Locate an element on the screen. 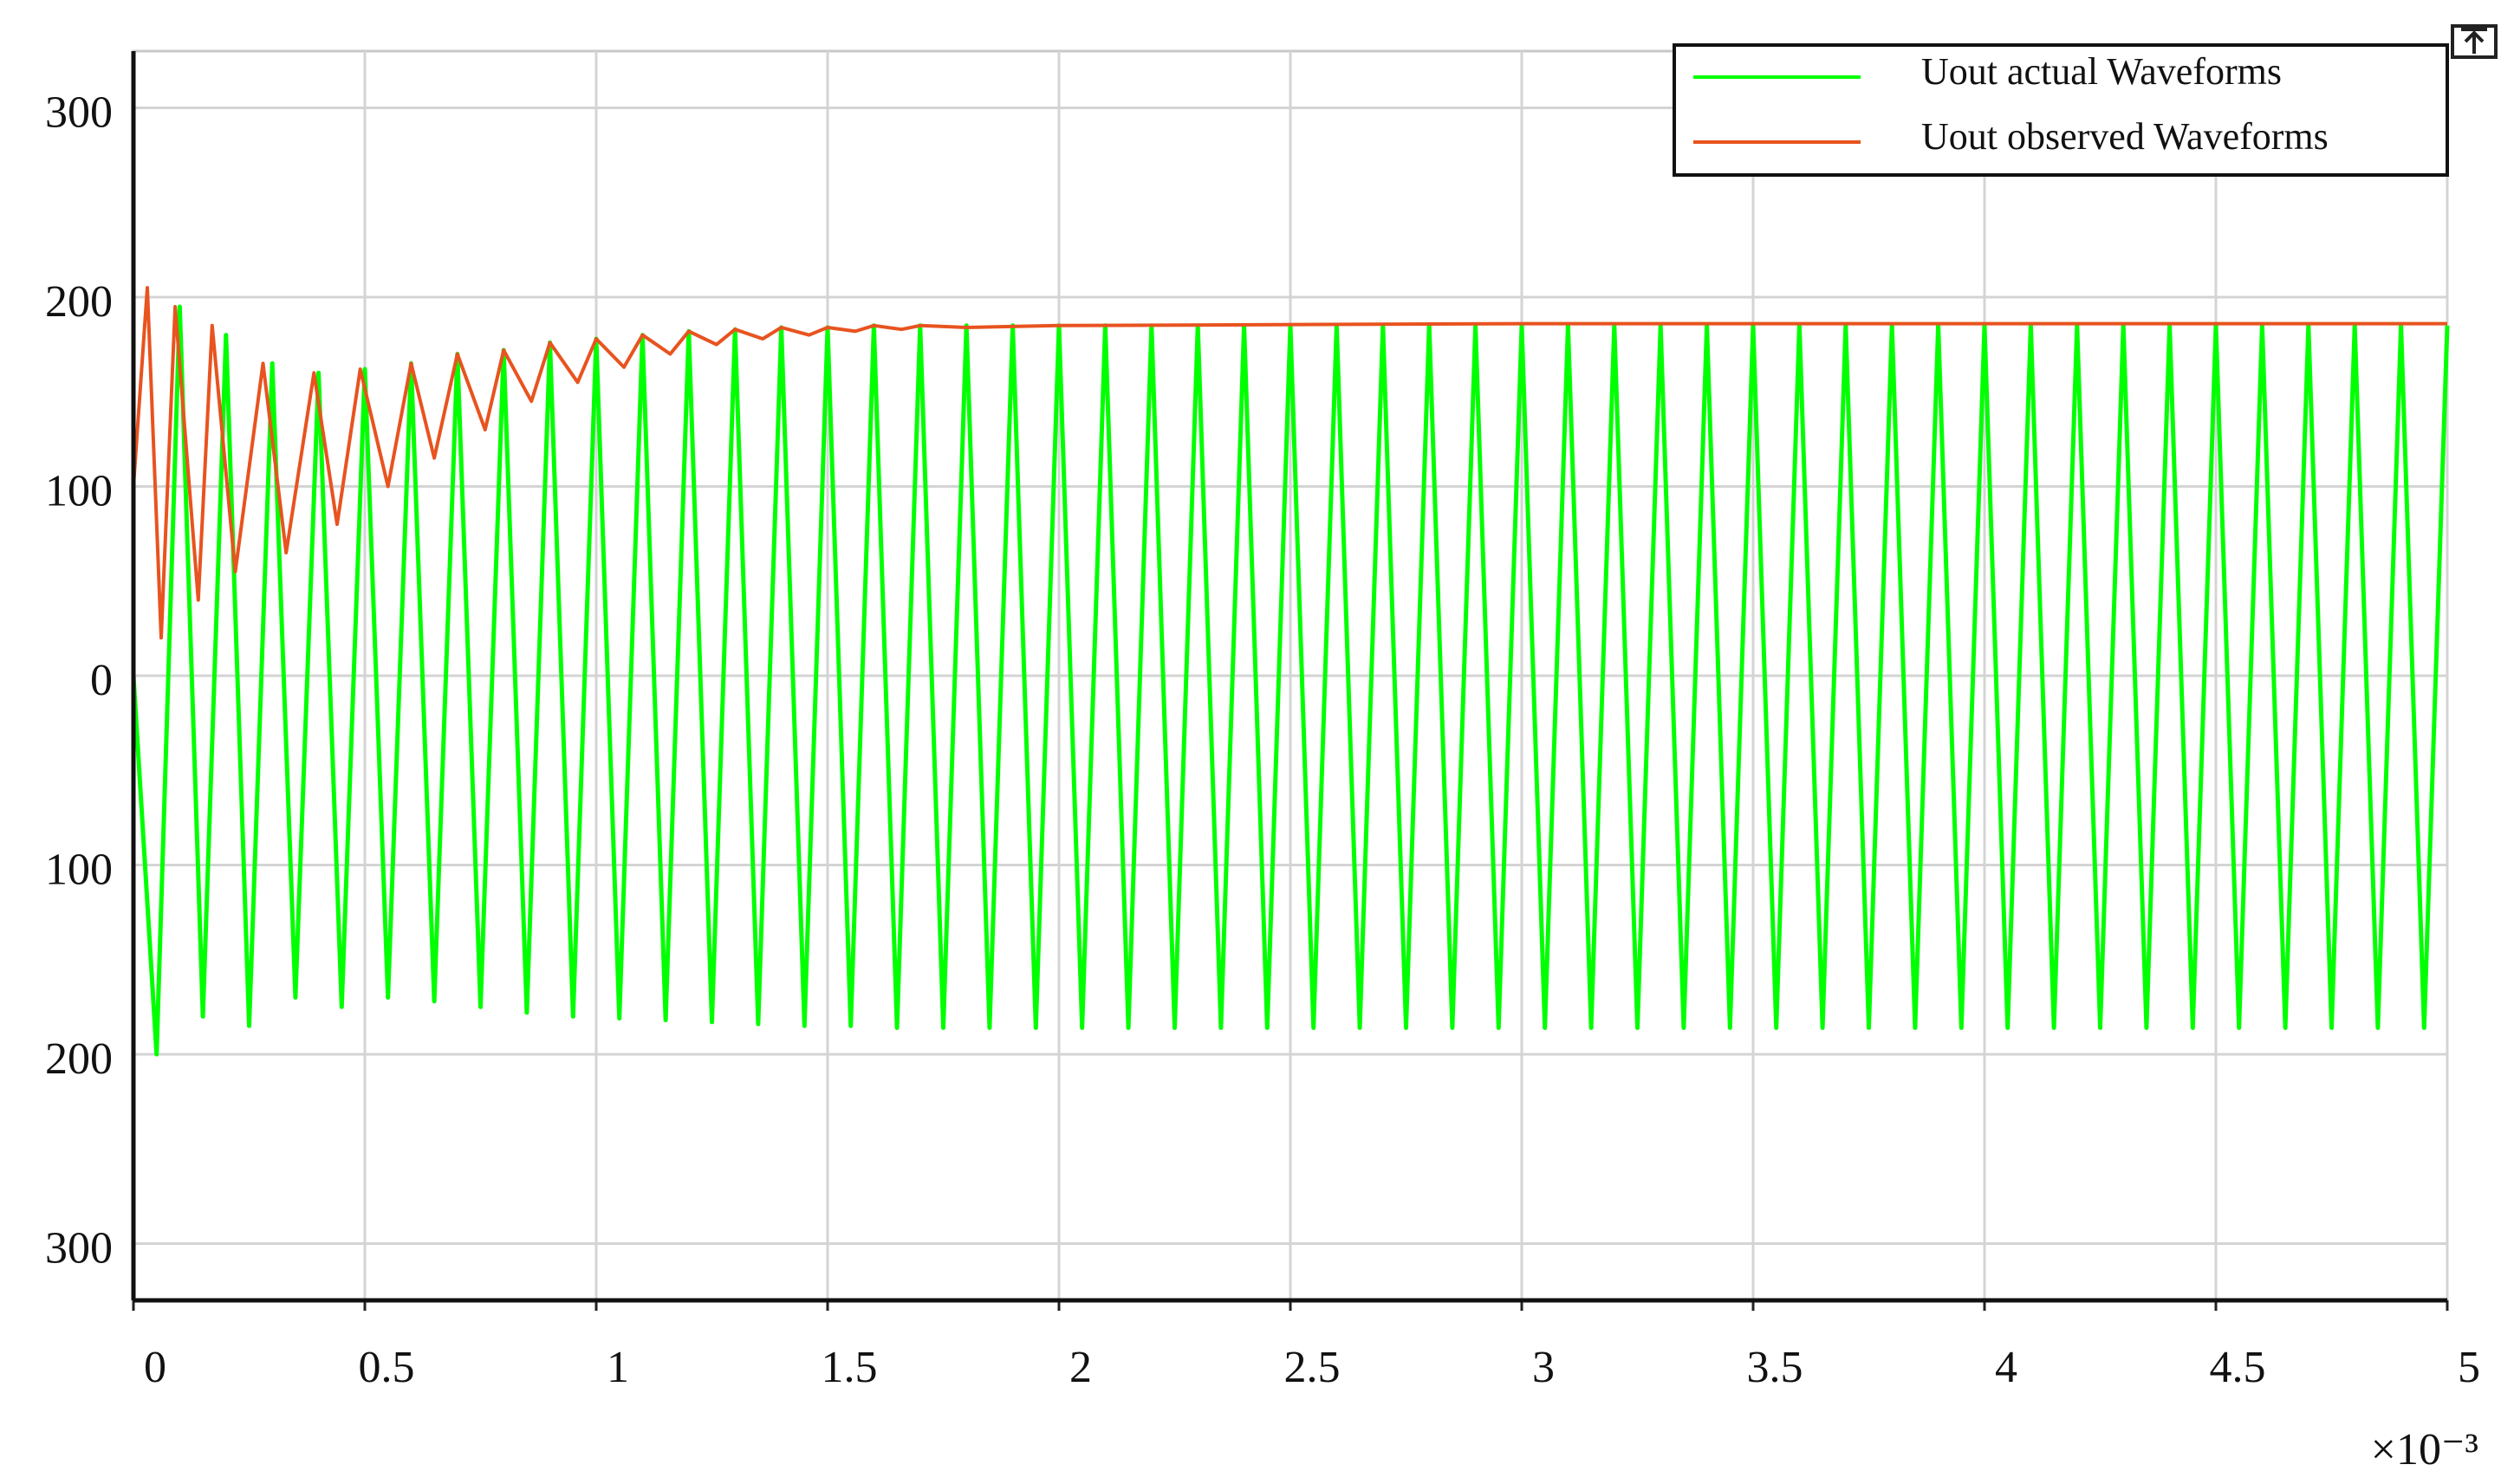 Image resolution: width=2501 pixels, height=1484 pixels. x-tick-label: 4.5 is located at coordinates (2238, 1367).